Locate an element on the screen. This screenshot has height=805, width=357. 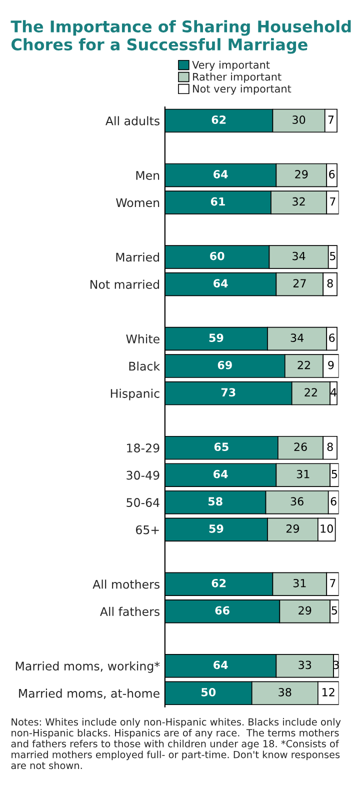
data-label: 26 is located at coordinates (300, 447).